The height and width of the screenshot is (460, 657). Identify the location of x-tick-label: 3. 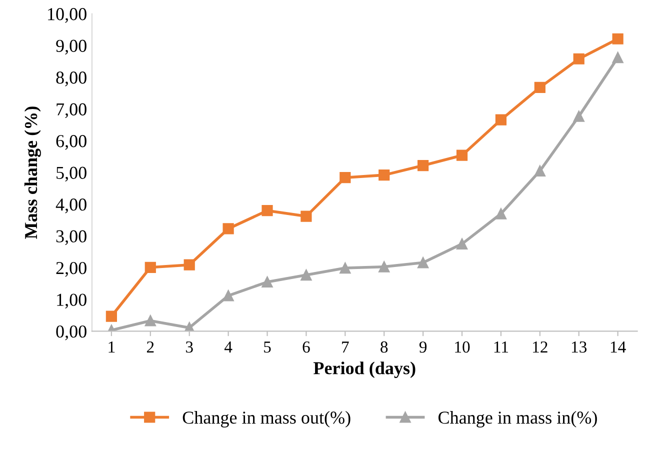
(189, 347).